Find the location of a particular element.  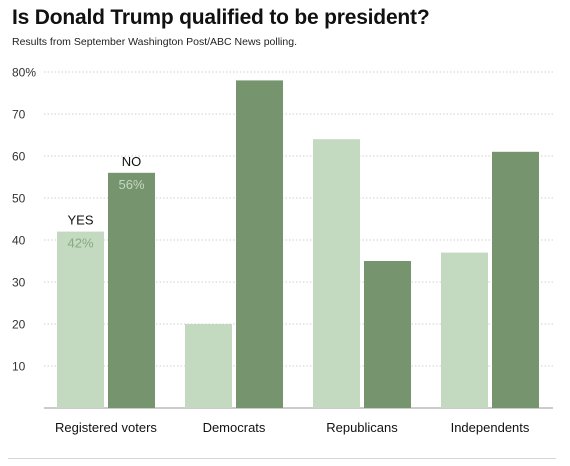

y-tick-label: 10 is located at coordinates (19, 367).